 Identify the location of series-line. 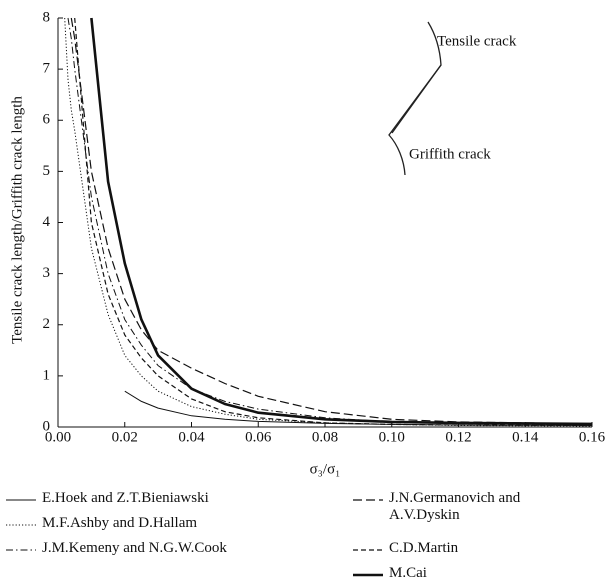
(358, 408).